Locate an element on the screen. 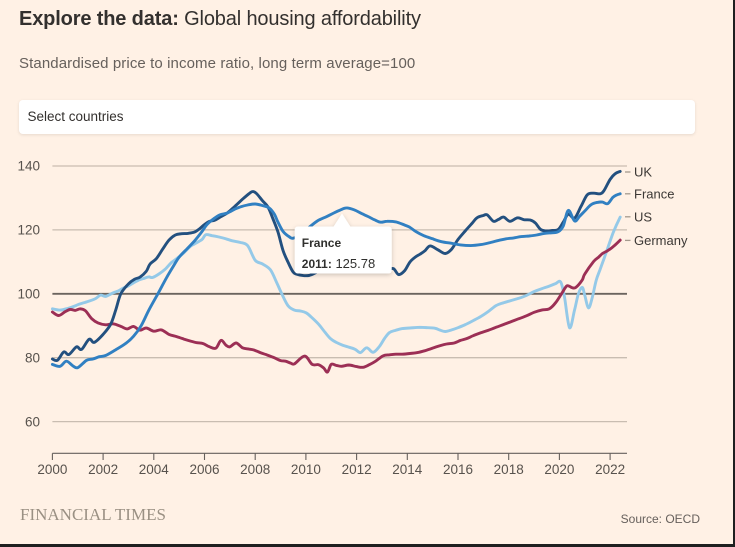 This screenshot has height=547, width=735. svg-text: 2008 is located at coordinates (255, 469).